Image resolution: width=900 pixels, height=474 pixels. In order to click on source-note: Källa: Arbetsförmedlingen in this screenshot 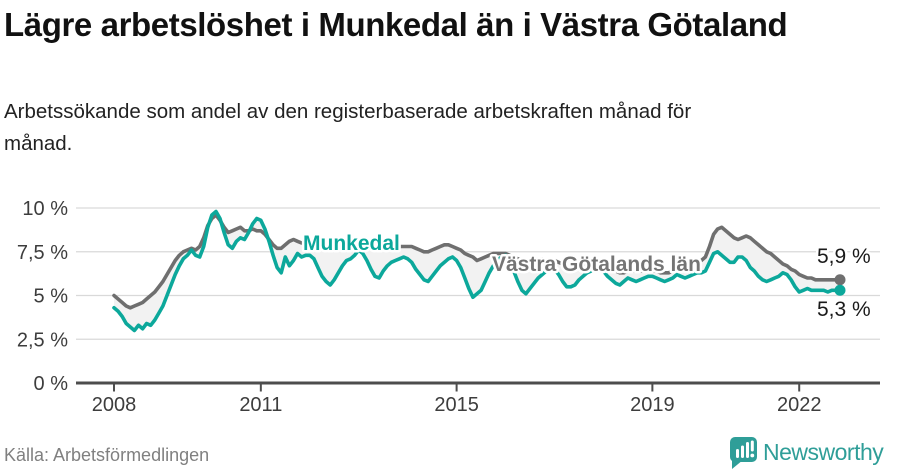, I will do `click(107, 455)`.